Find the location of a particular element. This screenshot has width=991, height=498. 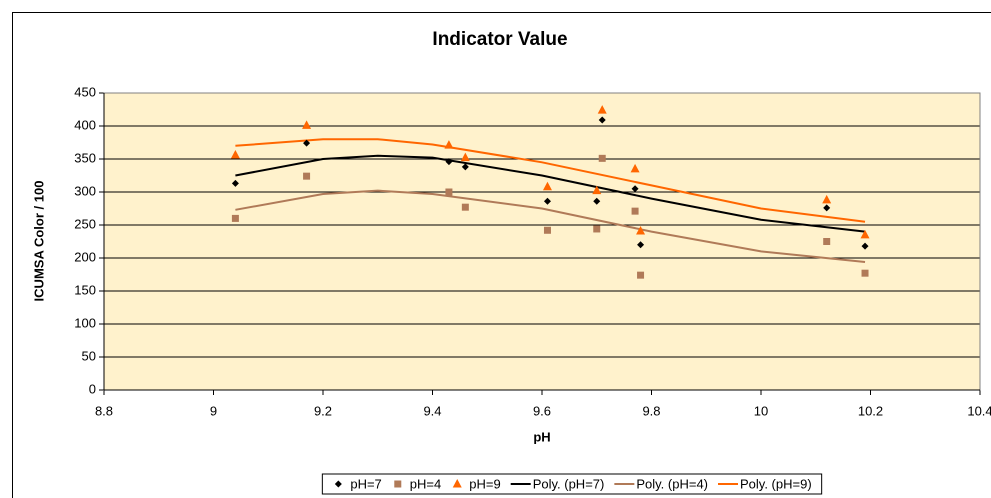

y-tick-label: 0 is located at coordinates (92, 388).